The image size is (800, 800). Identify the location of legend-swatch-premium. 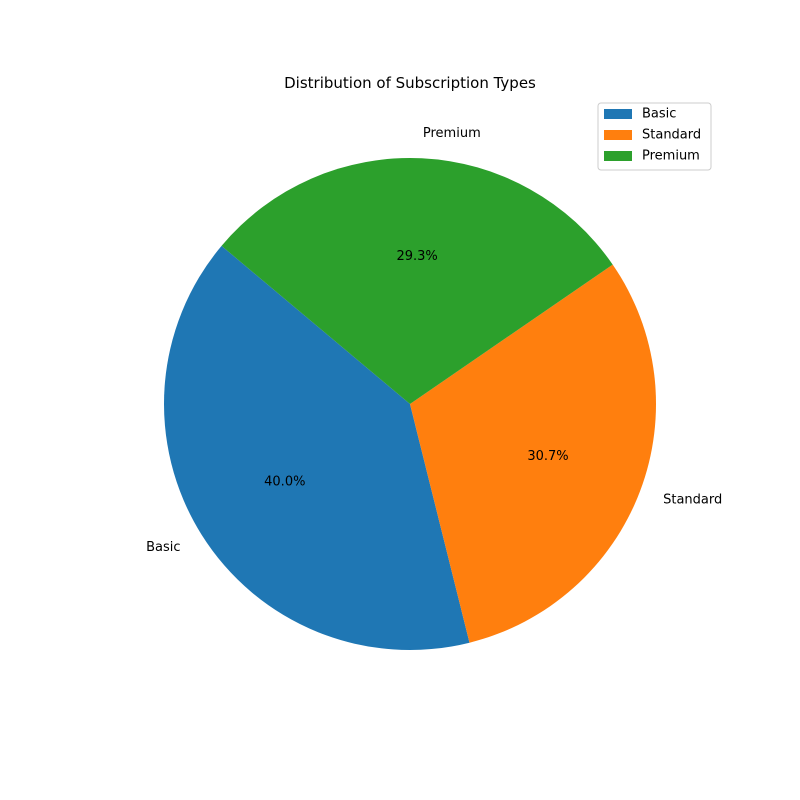
(618, 156).